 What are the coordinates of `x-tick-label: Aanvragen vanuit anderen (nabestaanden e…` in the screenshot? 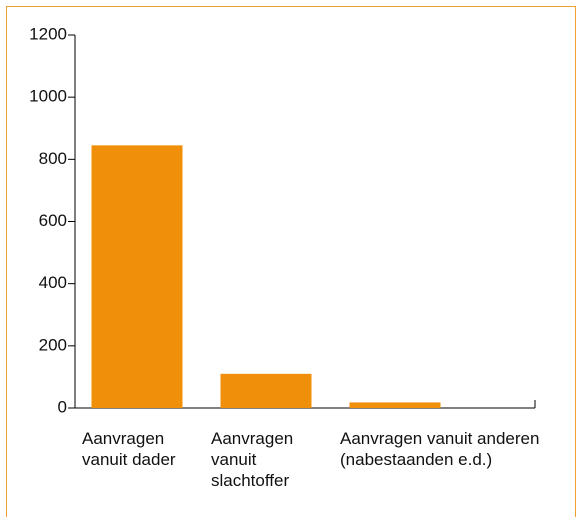 It's located at (440, 449).